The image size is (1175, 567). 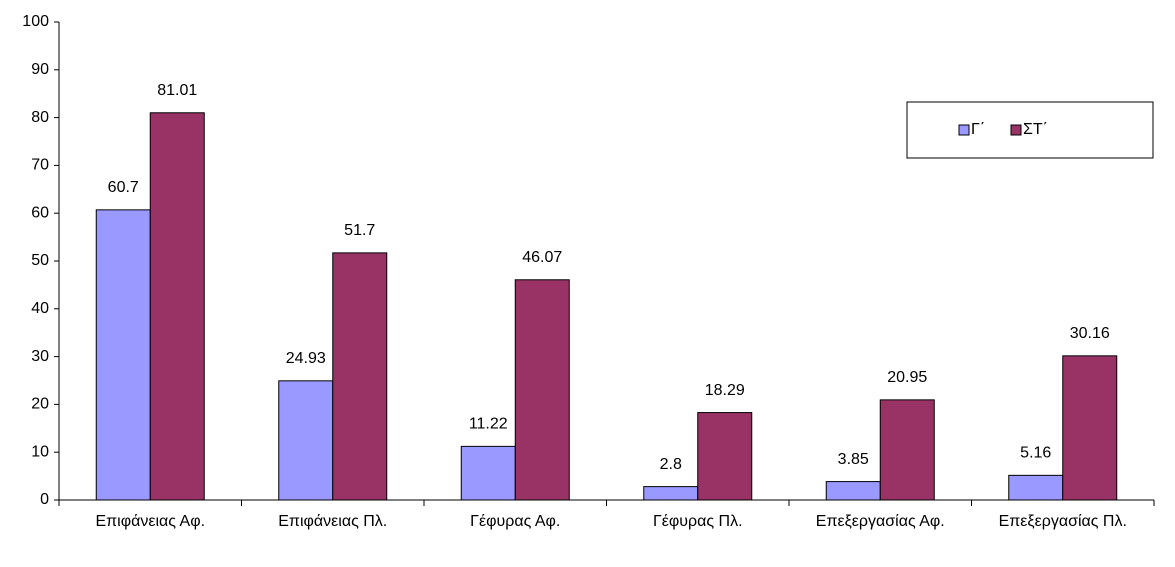 I want to click on legend-label: Γ΄, so click(x=978, y=129).